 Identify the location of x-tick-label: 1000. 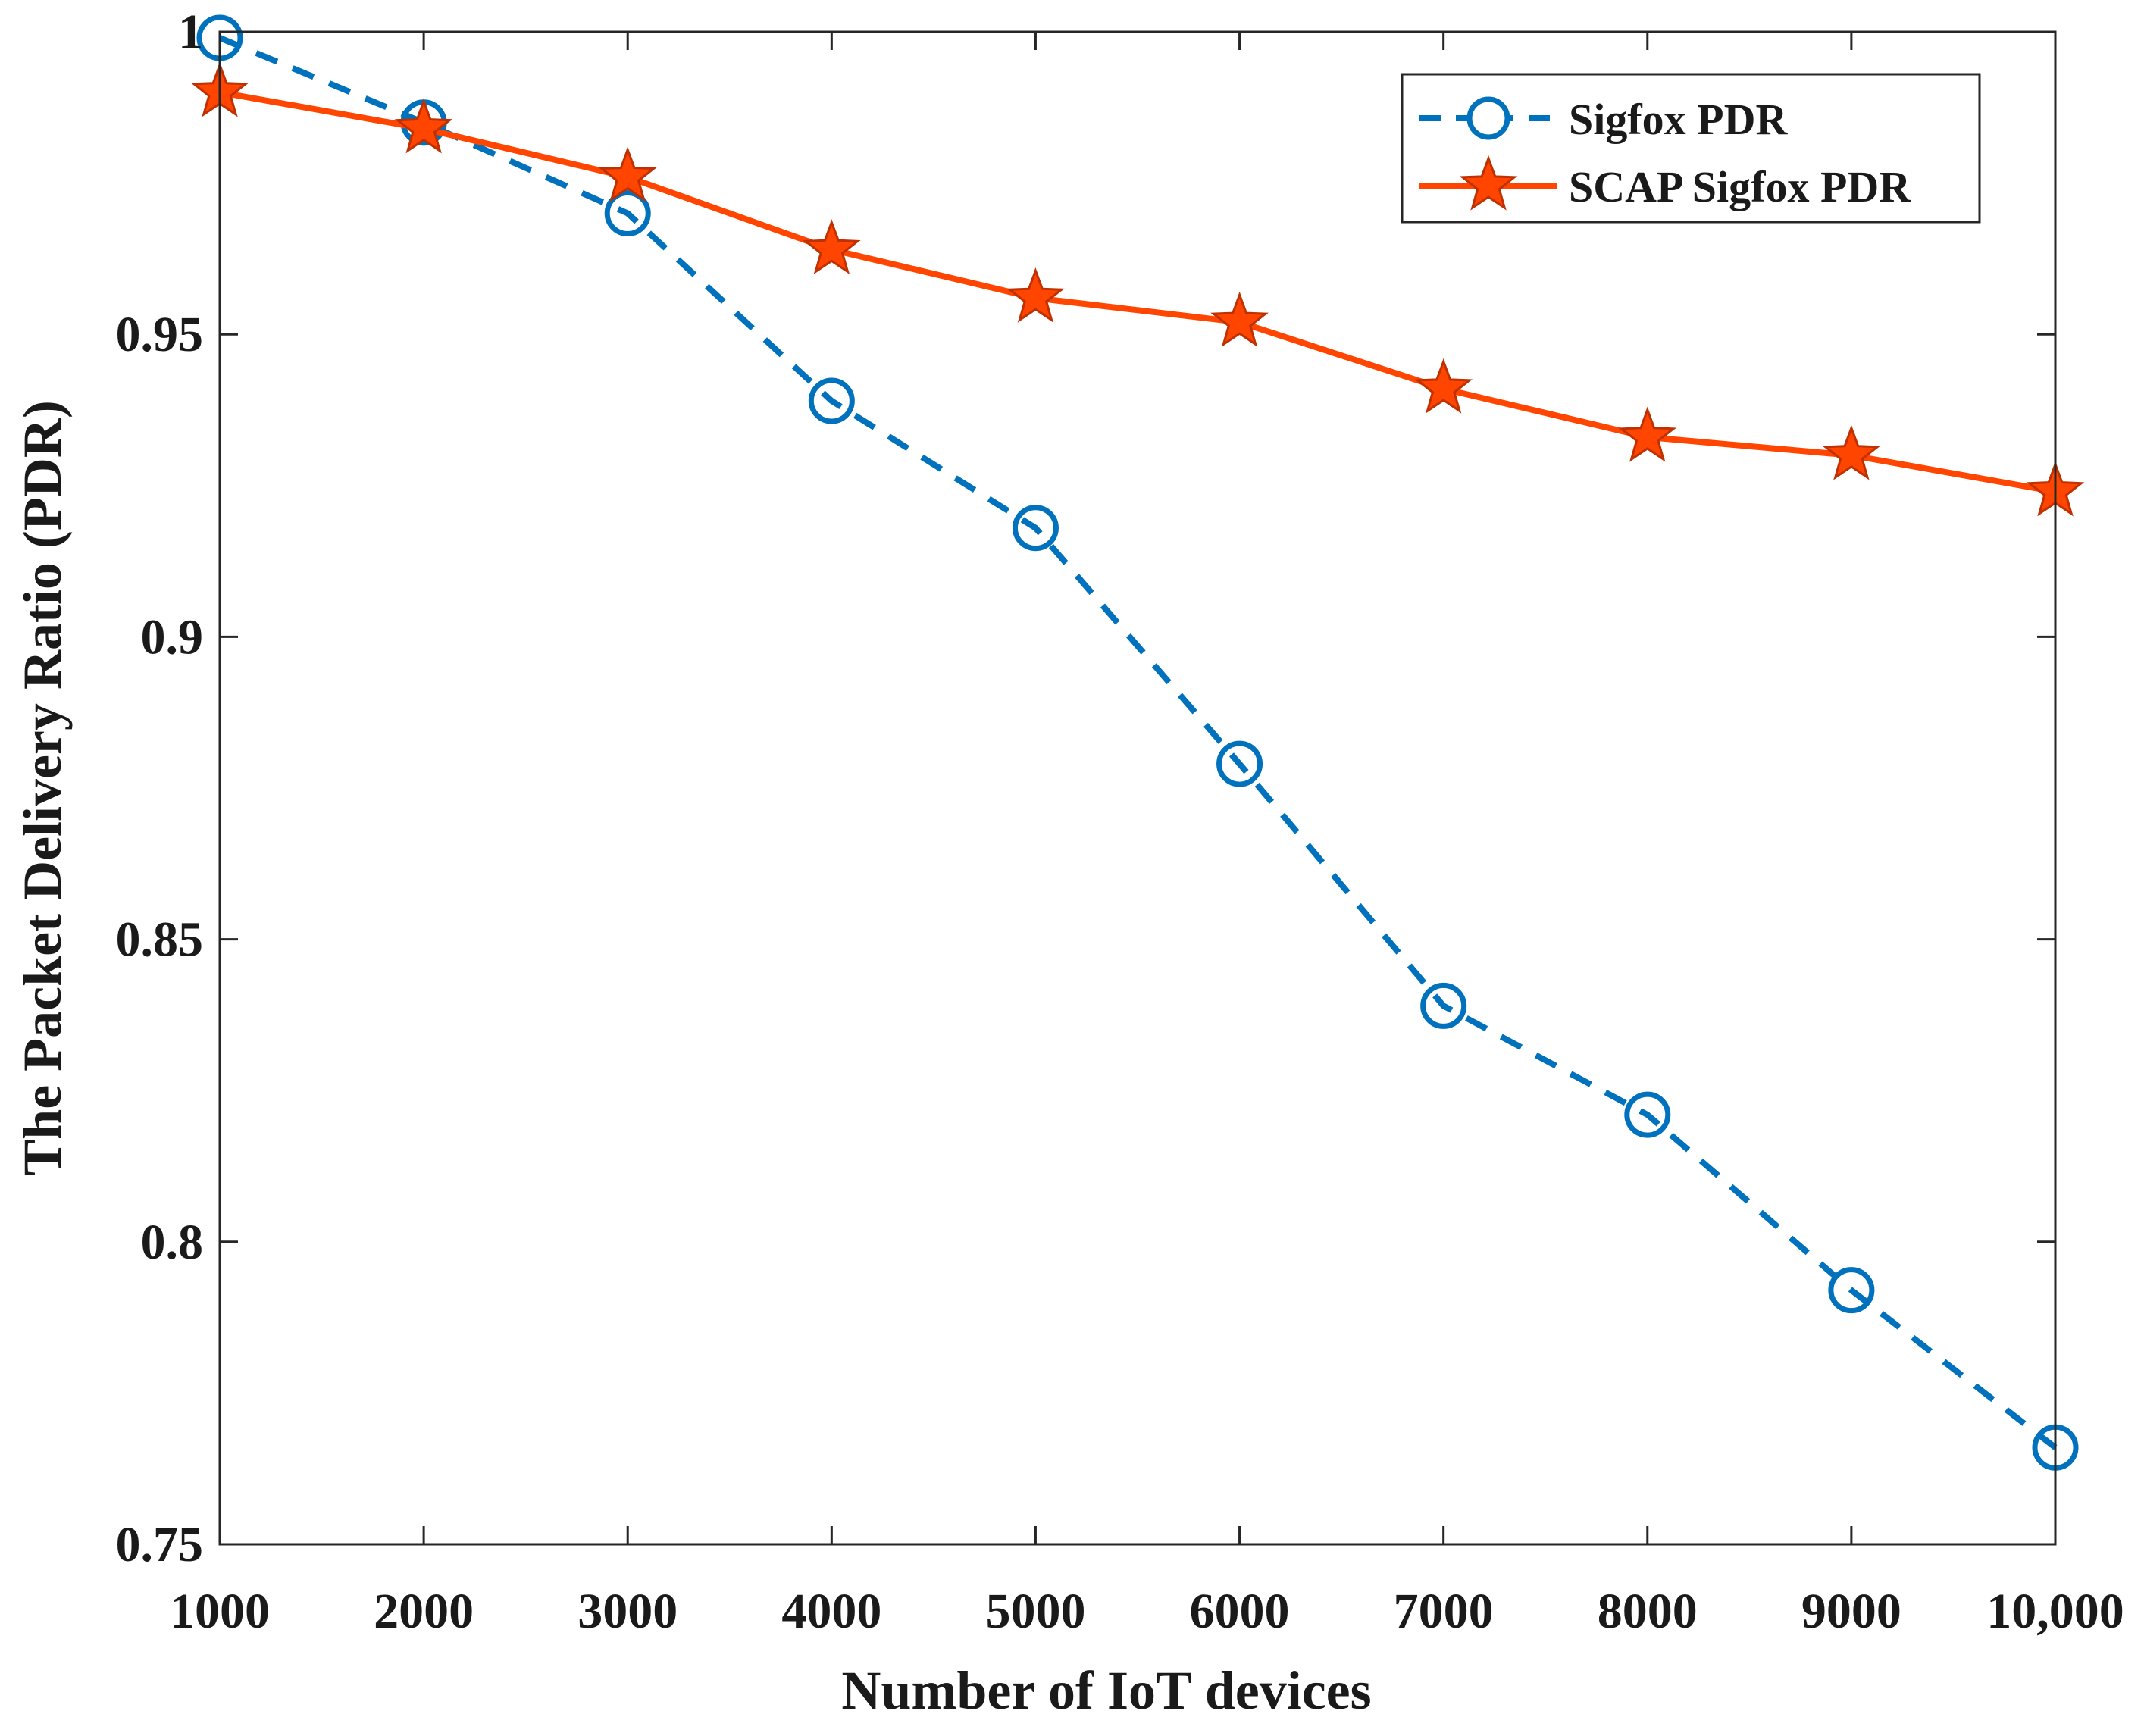
(220, 1611).